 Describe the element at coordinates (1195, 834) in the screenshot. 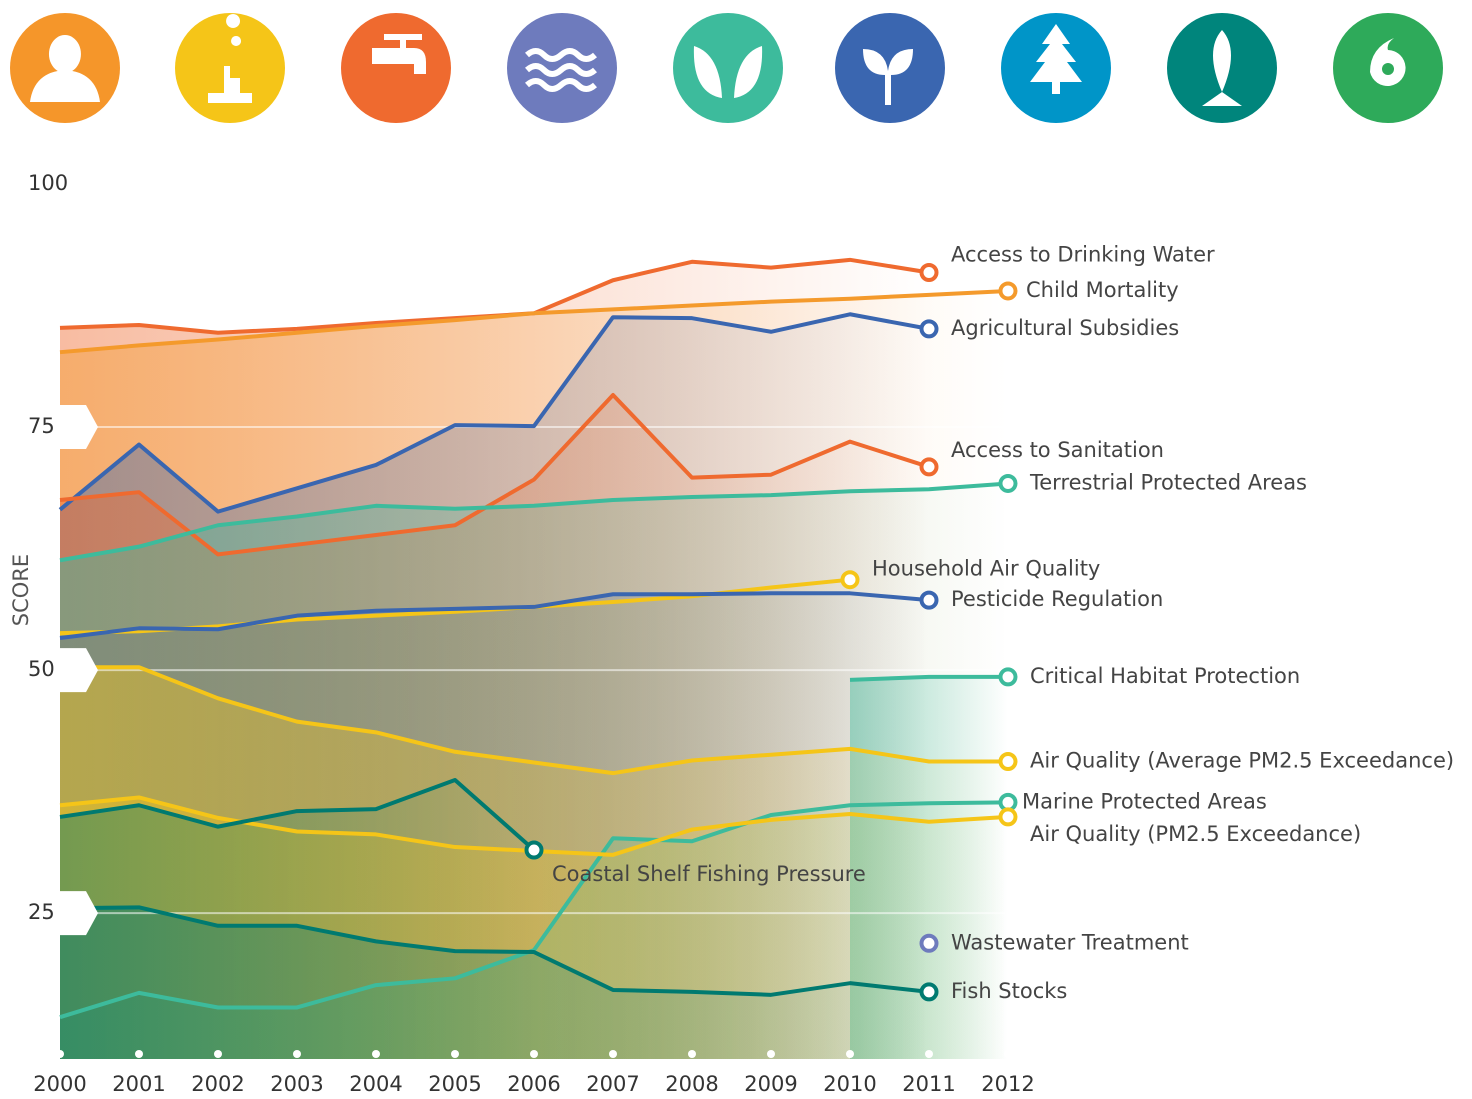

I see `series-label: Air Quality (PM2.5 Exceedance)` at that location.